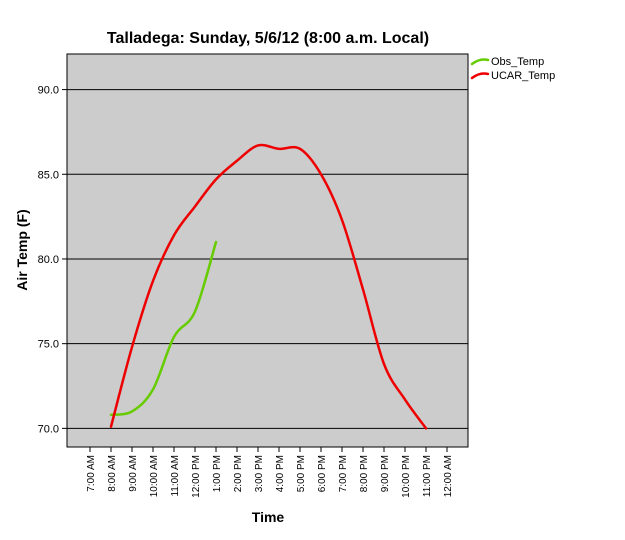 Image resolution: width=625 pixels, height=540 pixels. I want to click on x-axis-label: Time, so click(268, 517).